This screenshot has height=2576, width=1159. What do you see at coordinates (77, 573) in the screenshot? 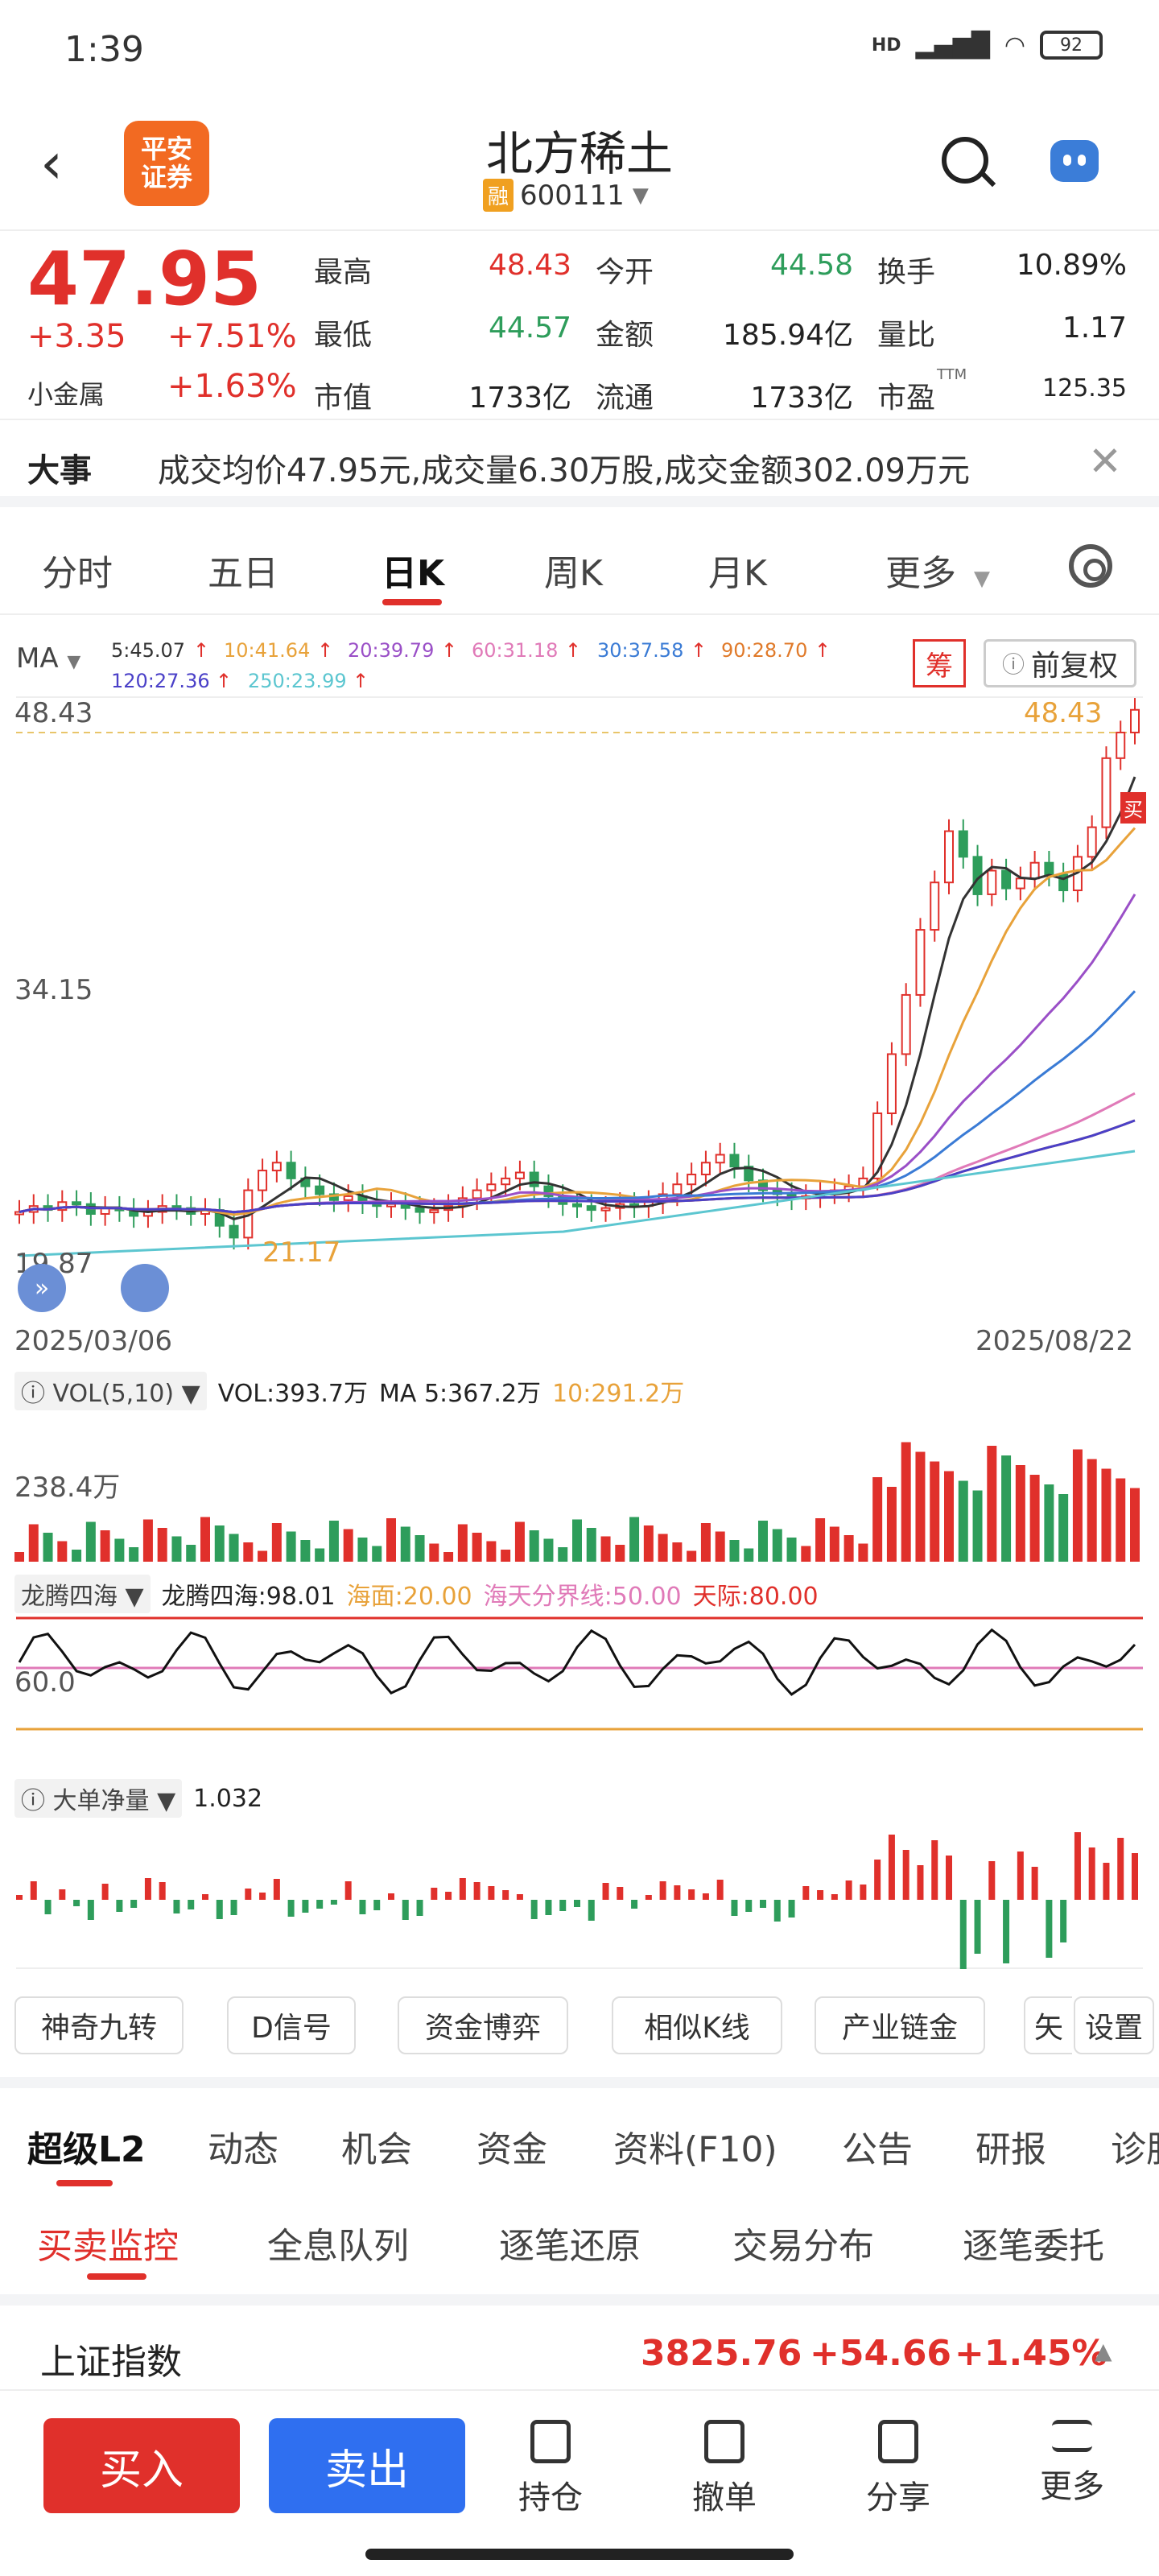
I see `tab-intraday: 分时` at bounding box center [77, 573].